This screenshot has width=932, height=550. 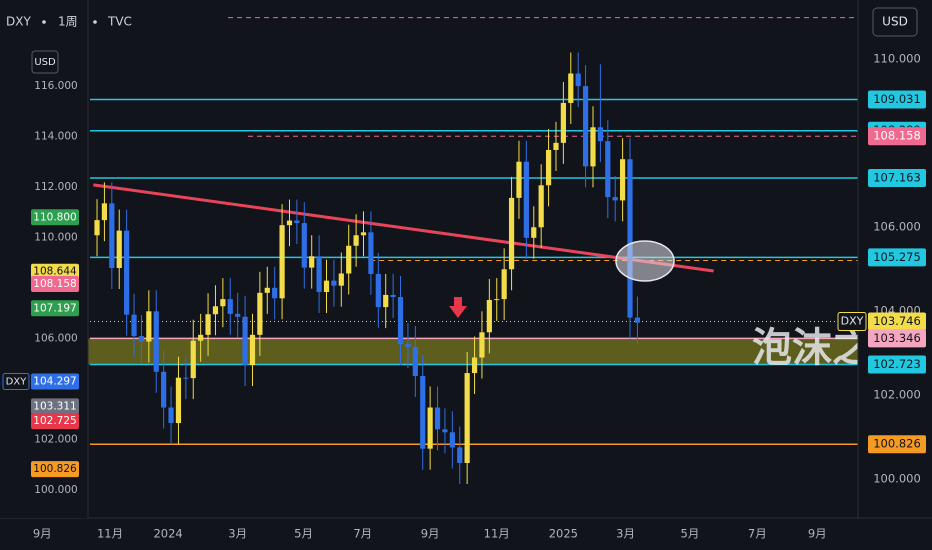 I want to click on x-tick-label: 2025, so click(x=563, y=534).